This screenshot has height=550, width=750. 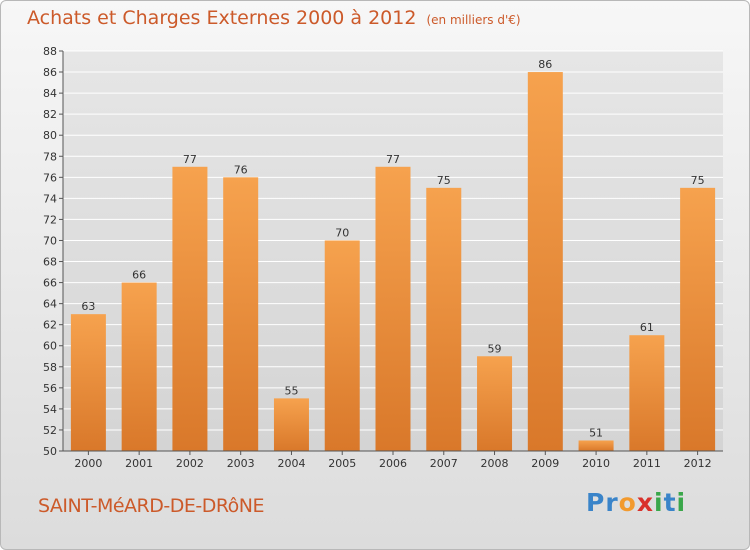 I want to click on y-axis: 50 52 54 56 58 60 62 64 66 68 70 72 74 76 78 80 82 84 86 88, so click(x=53, y=251).